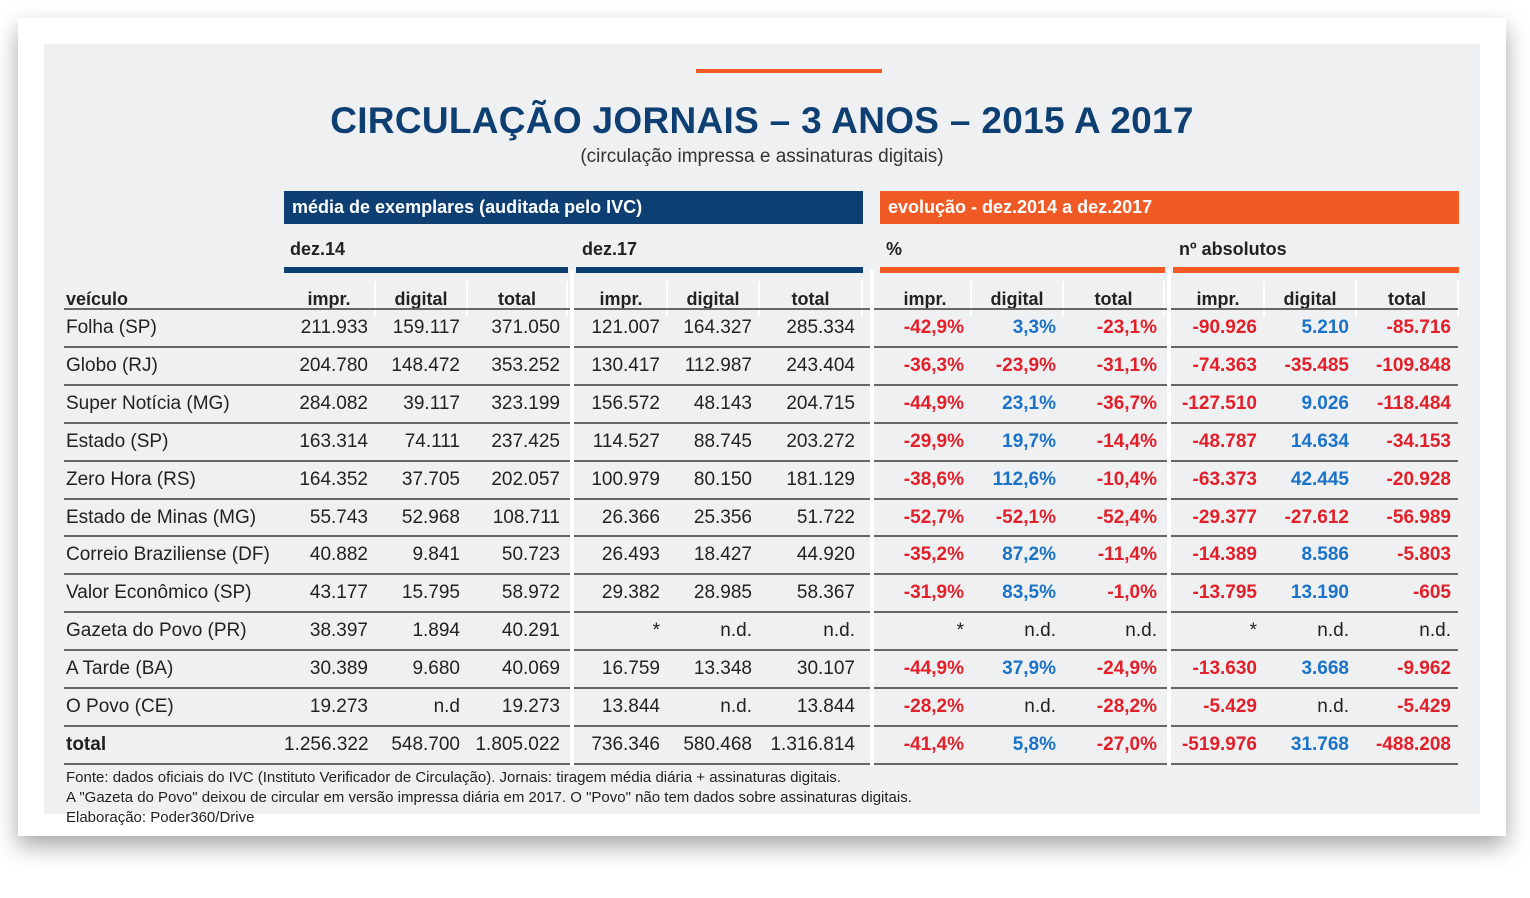  I want to click on table-cell: 108.711, so click(526, 517).